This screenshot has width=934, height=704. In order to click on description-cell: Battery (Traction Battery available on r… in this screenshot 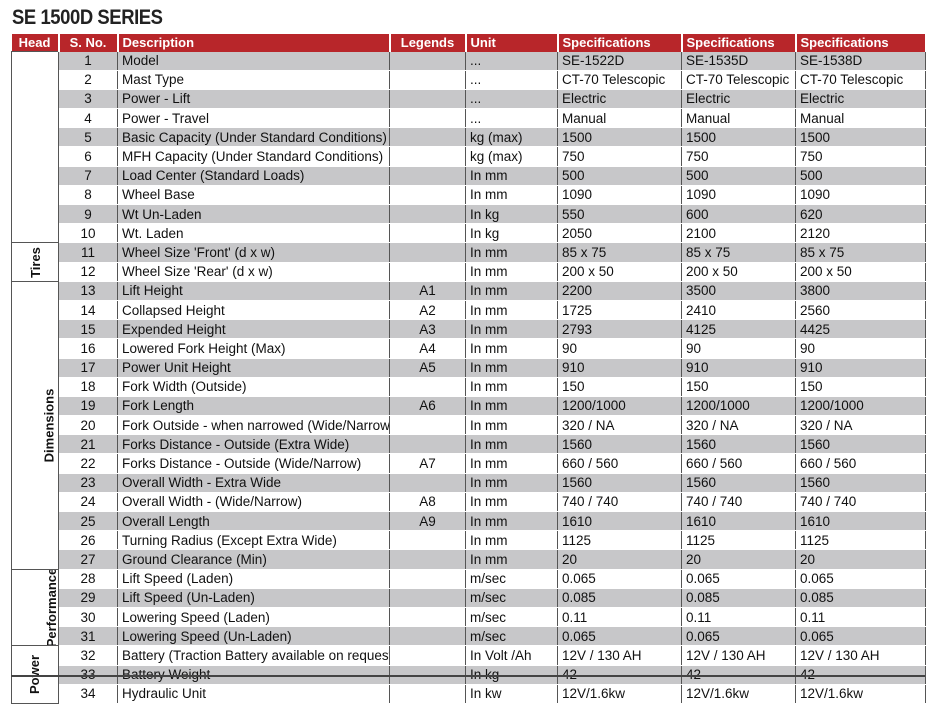, I will do `click(253, 655)`.